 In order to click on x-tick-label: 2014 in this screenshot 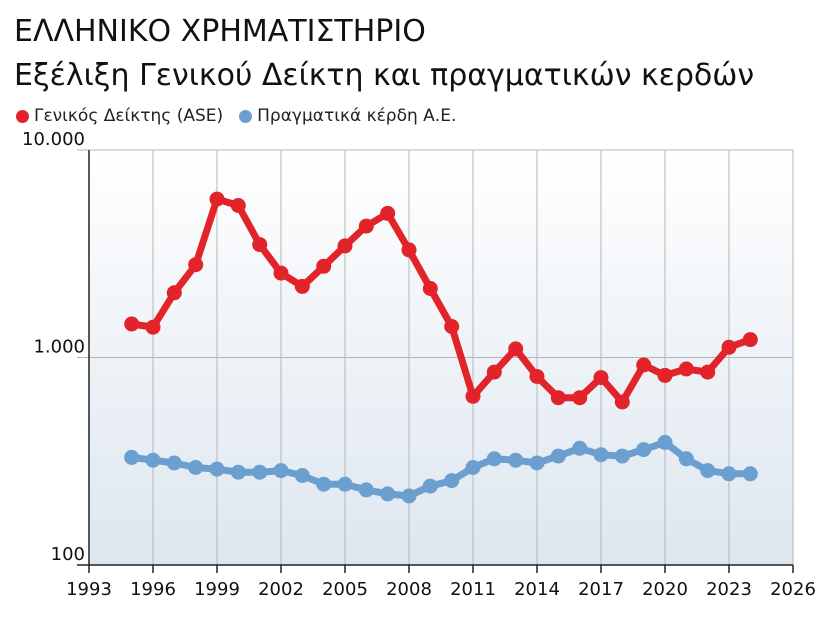, I will do `click(537, 589)`.